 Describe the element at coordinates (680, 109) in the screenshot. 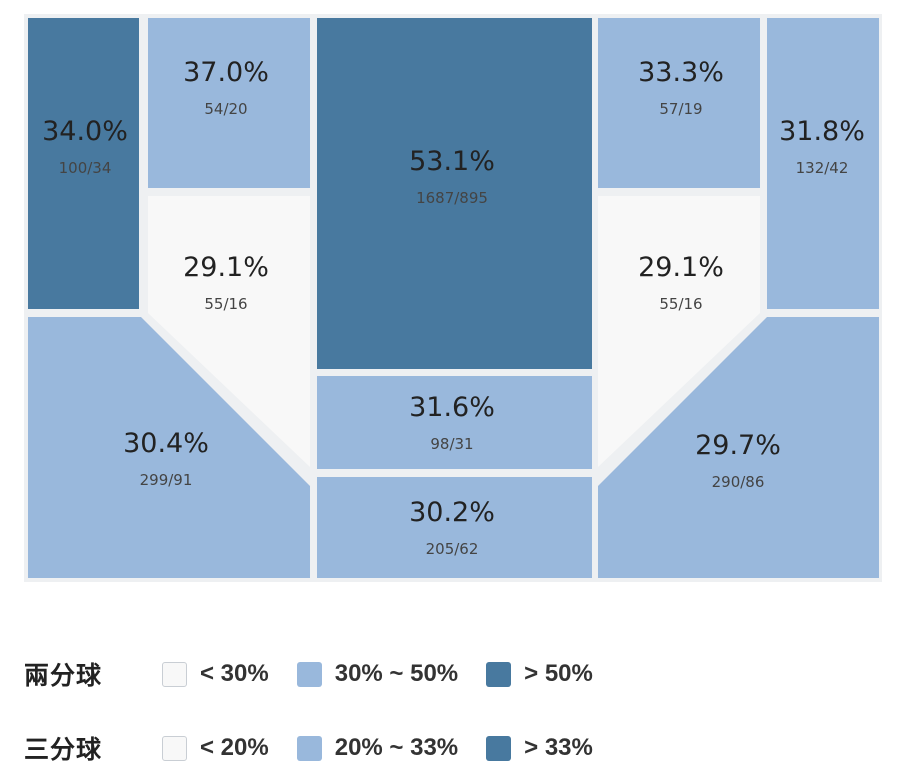

I see `zone-attempts-label: 57/19` at that location.